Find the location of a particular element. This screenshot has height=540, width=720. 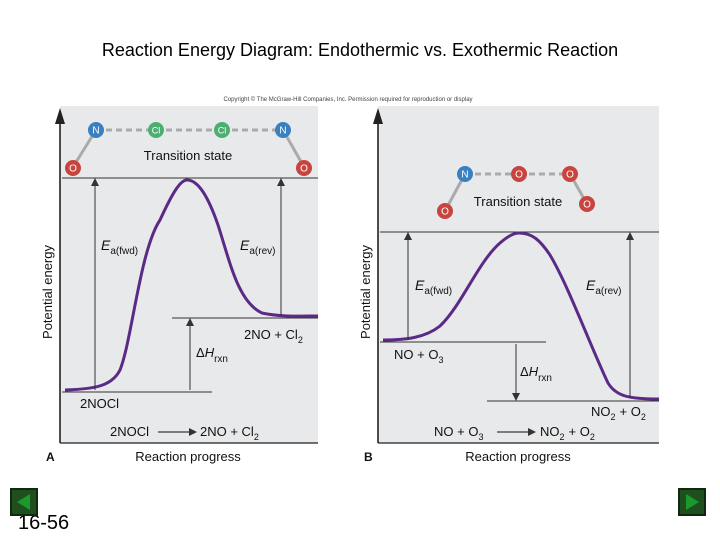

panel-a-product-label: 2NO + Cl2 is located at coordinates (273, 336).